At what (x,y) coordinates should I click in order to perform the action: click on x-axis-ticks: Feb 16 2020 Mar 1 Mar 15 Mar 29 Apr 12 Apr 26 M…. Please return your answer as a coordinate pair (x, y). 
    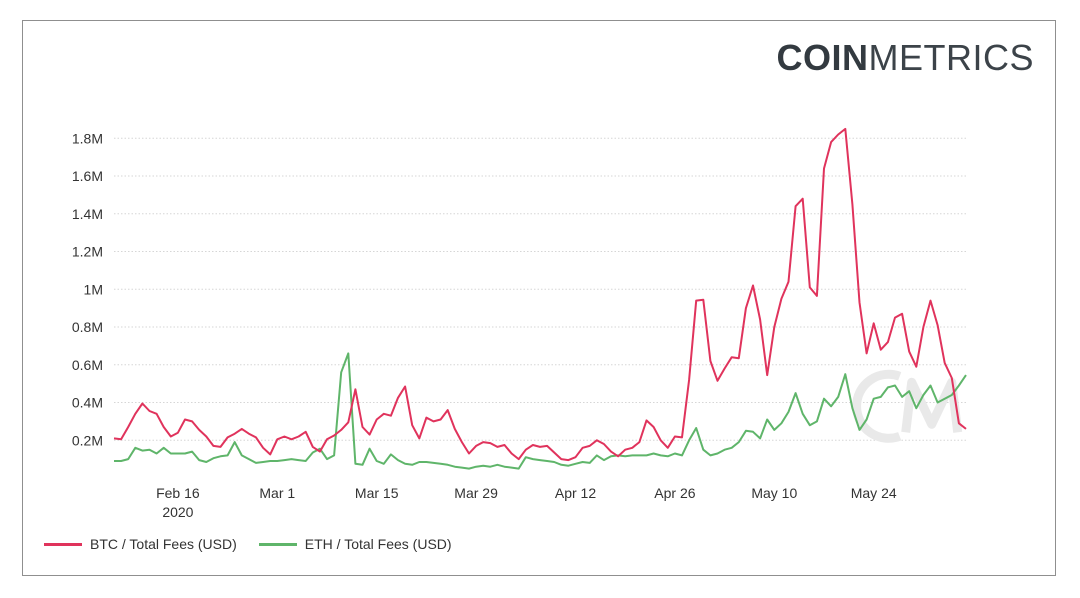
    Looking at the image, I should click on (526, 502).